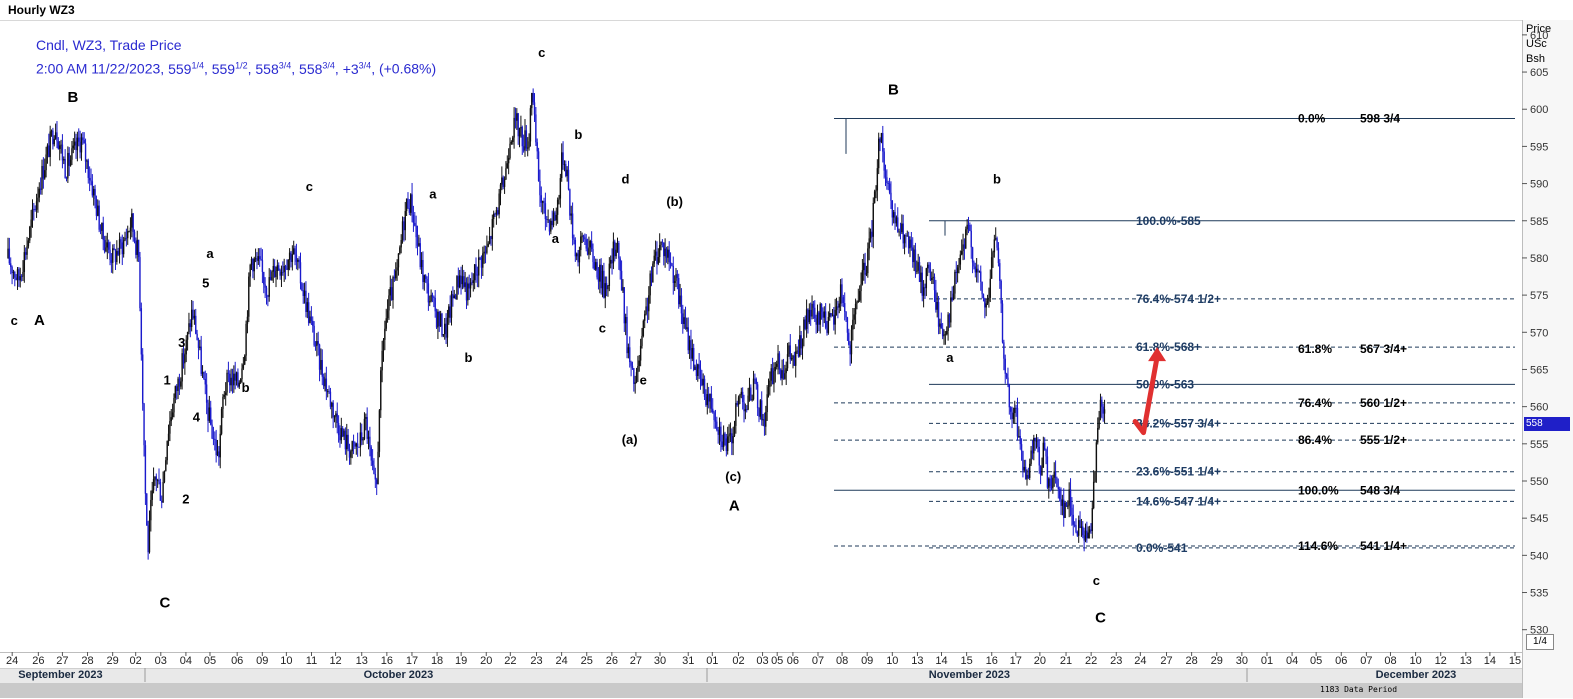 This screenshot has height=699, width=1573. Describe the element at coordinates (1547, 359) in the screenshot. I see `price-scale` at that location.